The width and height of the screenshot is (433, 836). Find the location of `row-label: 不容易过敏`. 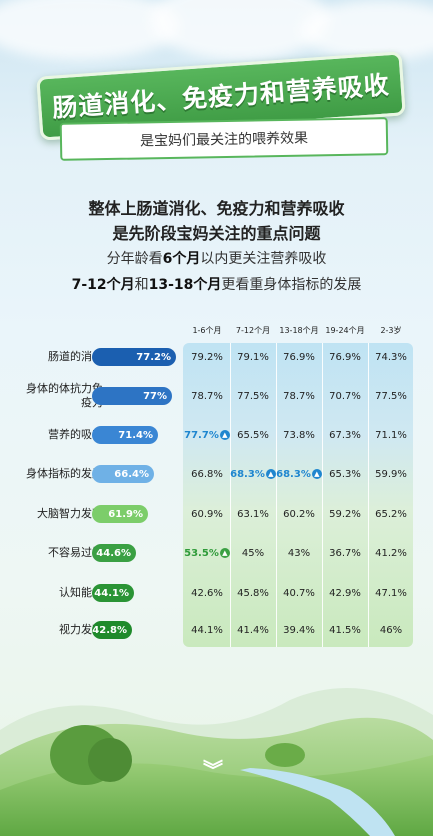

row-label: 不容易过敏 is located at coordinates (75, 552).